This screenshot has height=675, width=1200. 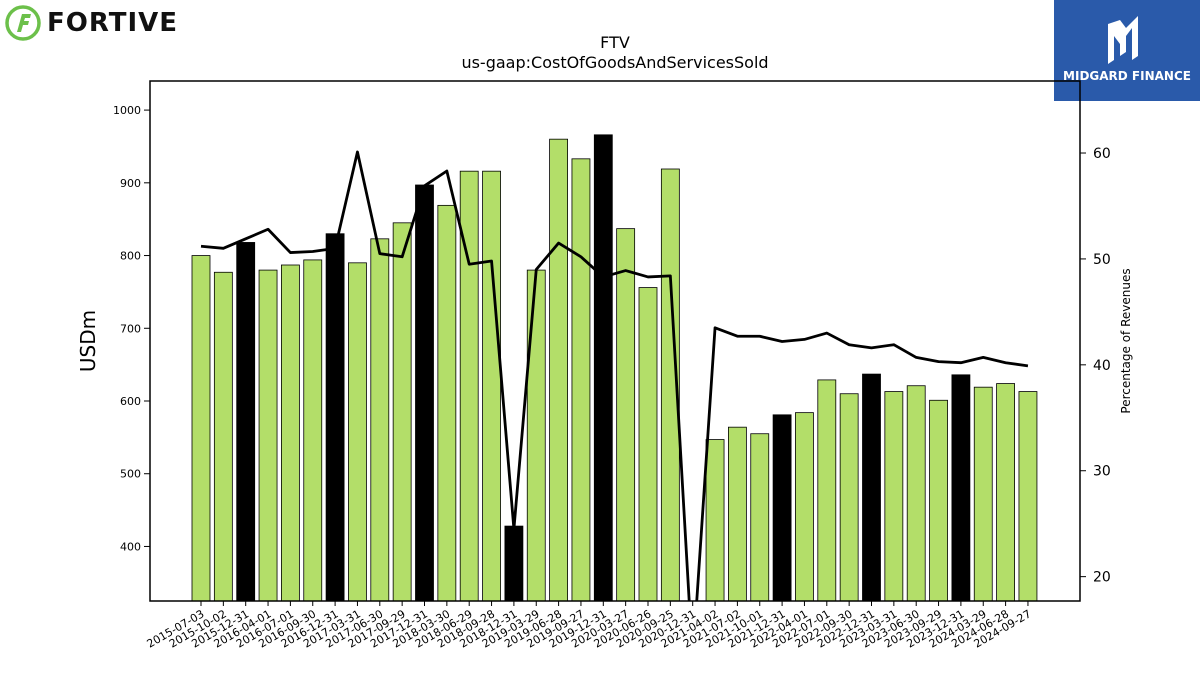 What do you see at coordinates (113, 23) in the screenshot?
I see `fortive-logo-text: FORTIVE` at bounding box center [113, 23].